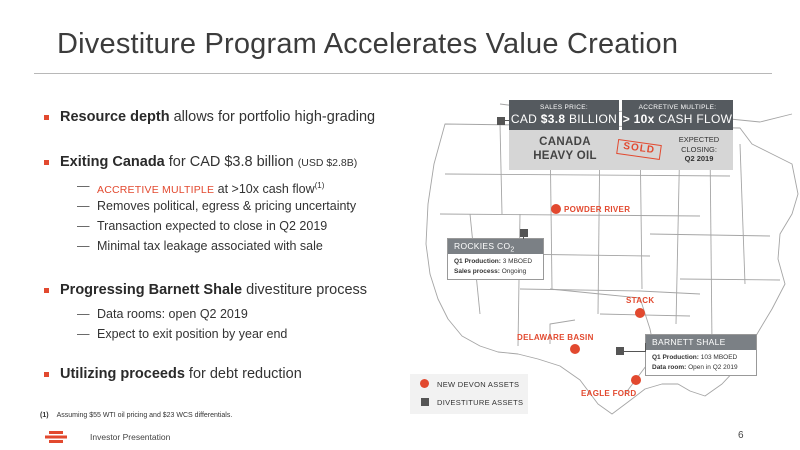  What do you see at coordinates (639, 149) in the screenshot?
I see `sold-stamp: SOLD` at bounding box center [639, 149].